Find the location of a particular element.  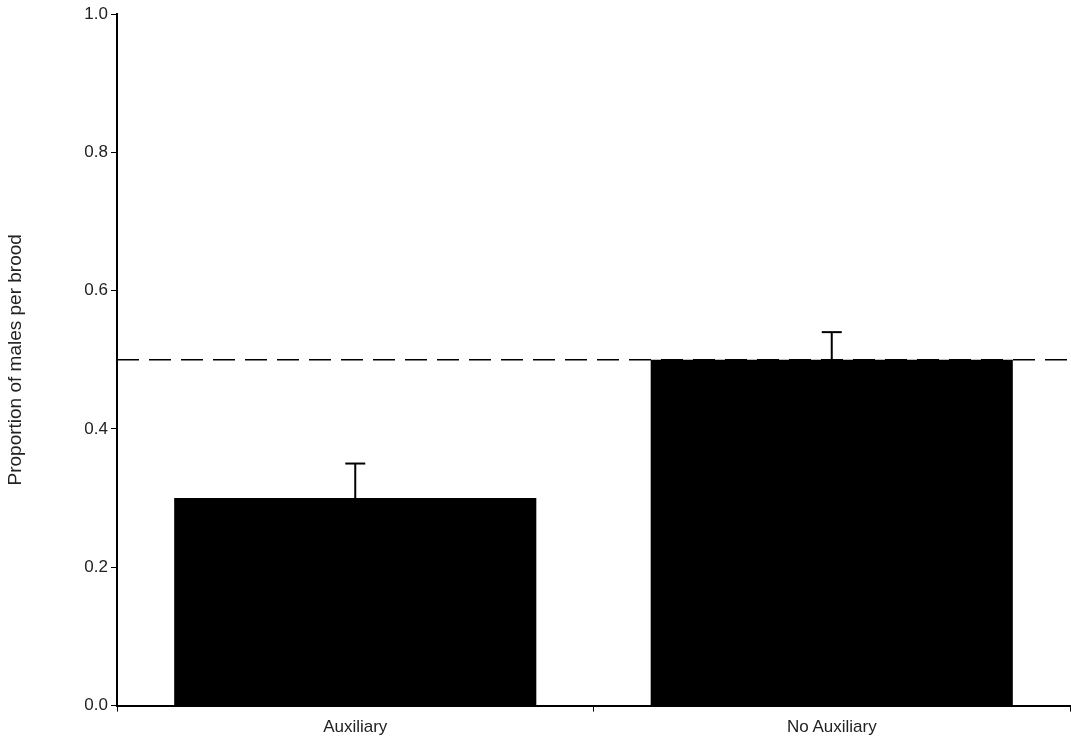

y-tick-label: 0.0 is located at coordinates (96, 705).